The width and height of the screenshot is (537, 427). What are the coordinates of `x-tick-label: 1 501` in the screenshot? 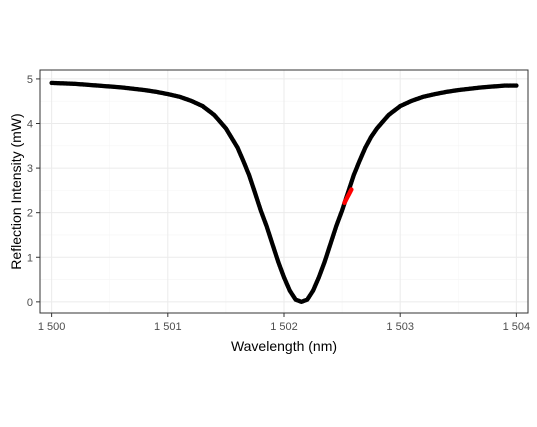 It's located at (168, 327).